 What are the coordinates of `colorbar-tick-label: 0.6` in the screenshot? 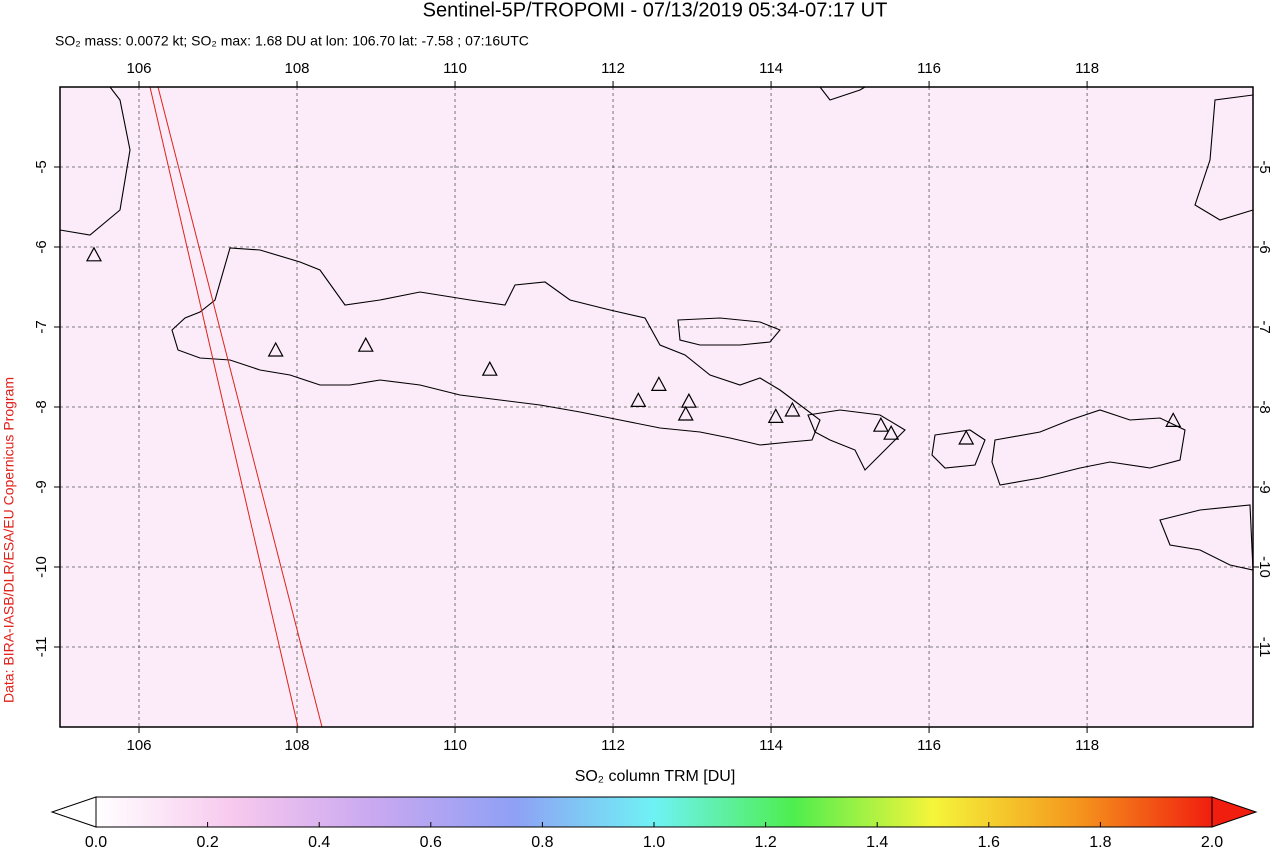 It's located at (431, 842).